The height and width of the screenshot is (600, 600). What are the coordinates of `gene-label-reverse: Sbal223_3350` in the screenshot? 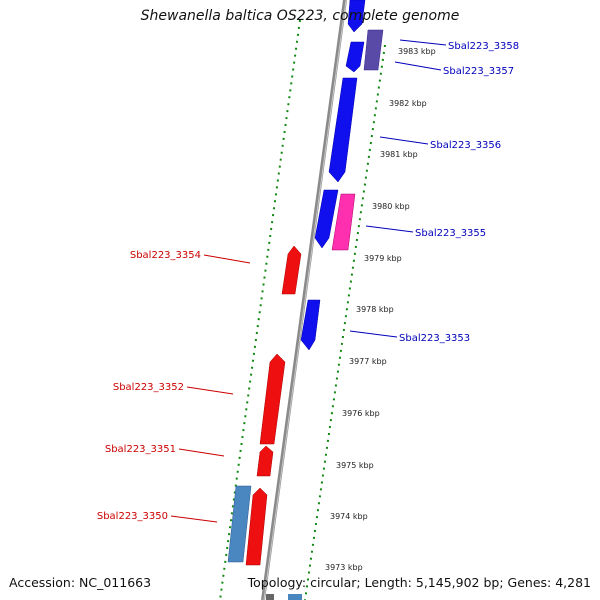 It's located at (132, 516).